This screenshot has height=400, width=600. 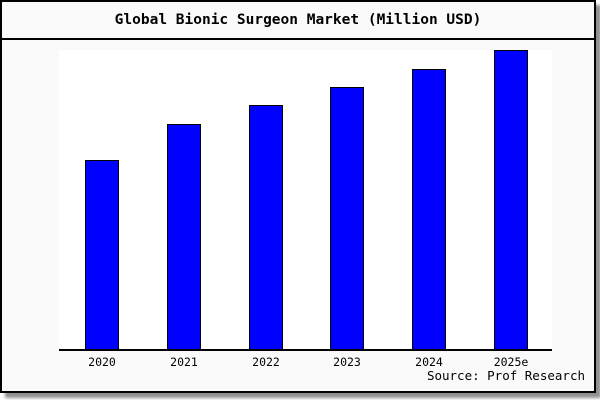 What do you see at coordinates (347, 362) in the screenshot?
I see `x-tick-label-2023: 2023` at bounding box center [347, 362].